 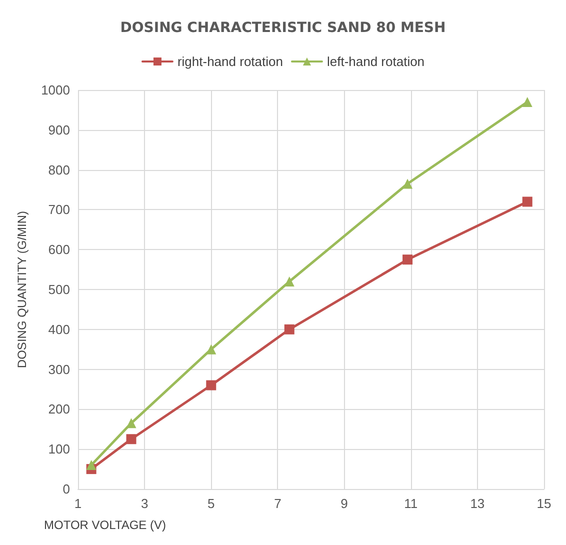 What do you see at coordinates (230, 61) in the screenshot?
I see `legend-label: right-hand rotation` at bounding box center [230, 61].